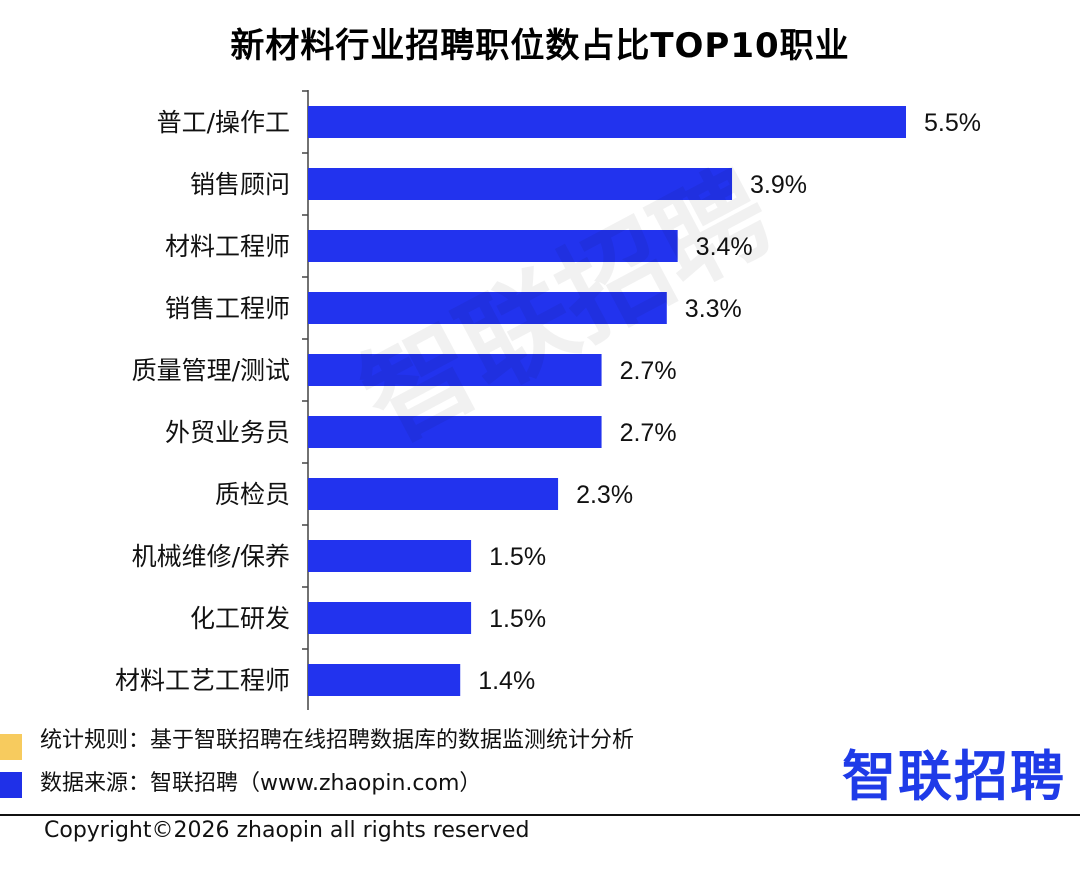  What do you see at coordinates (227, 432) in the screenshot?
I see `category-label: 外贸业务员` at bounding box center [227, 432].